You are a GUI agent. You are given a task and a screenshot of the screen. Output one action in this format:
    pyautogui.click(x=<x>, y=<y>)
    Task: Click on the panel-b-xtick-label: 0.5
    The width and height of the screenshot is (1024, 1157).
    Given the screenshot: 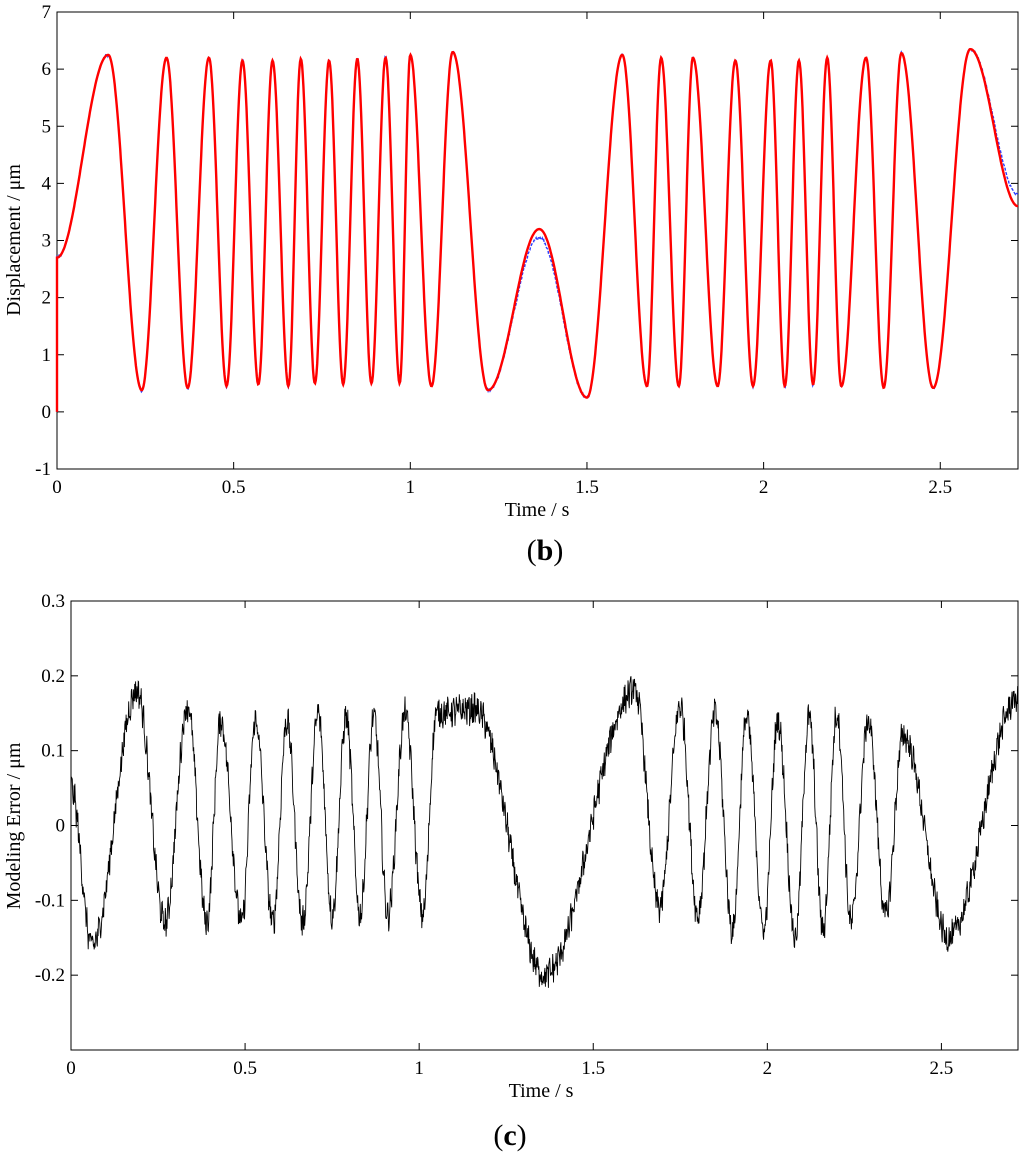 What is the action you would take?
    pyautogui.click(x=234, y=487)
    